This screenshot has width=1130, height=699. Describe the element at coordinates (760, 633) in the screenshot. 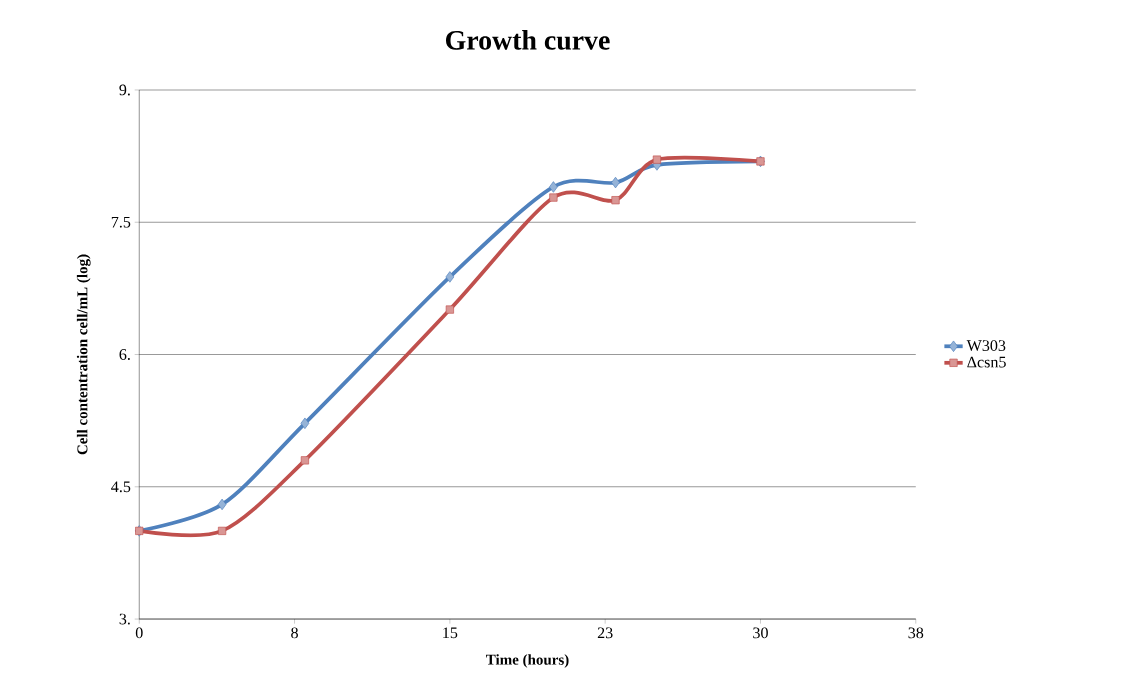

I see `x-tick-label: 30` at that location.